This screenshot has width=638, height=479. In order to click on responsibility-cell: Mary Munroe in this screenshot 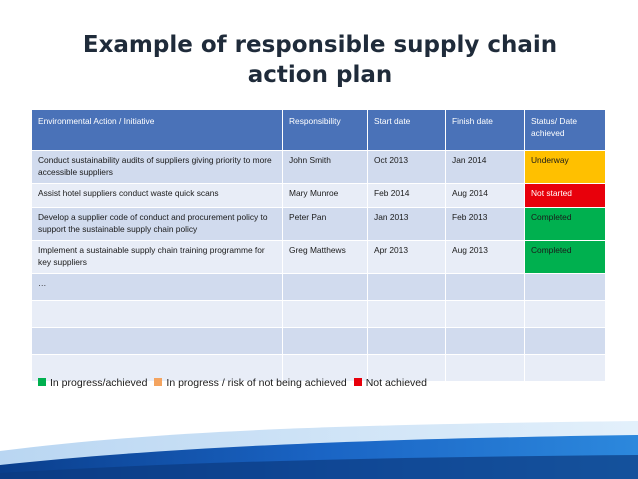, I will do `click(325, 195)`.